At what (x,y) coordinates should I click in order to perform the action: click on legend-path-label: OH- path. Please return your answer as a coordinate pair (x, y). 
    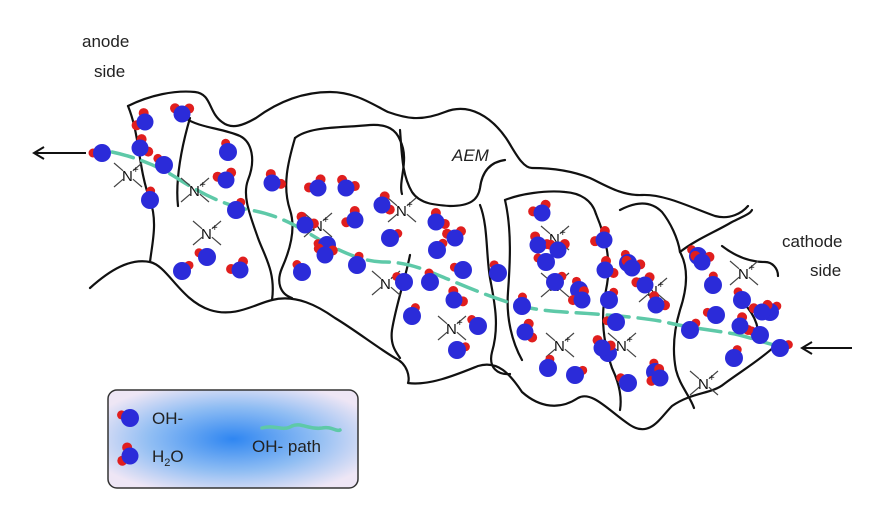
    Looking at the image, I should click on (286, 446).